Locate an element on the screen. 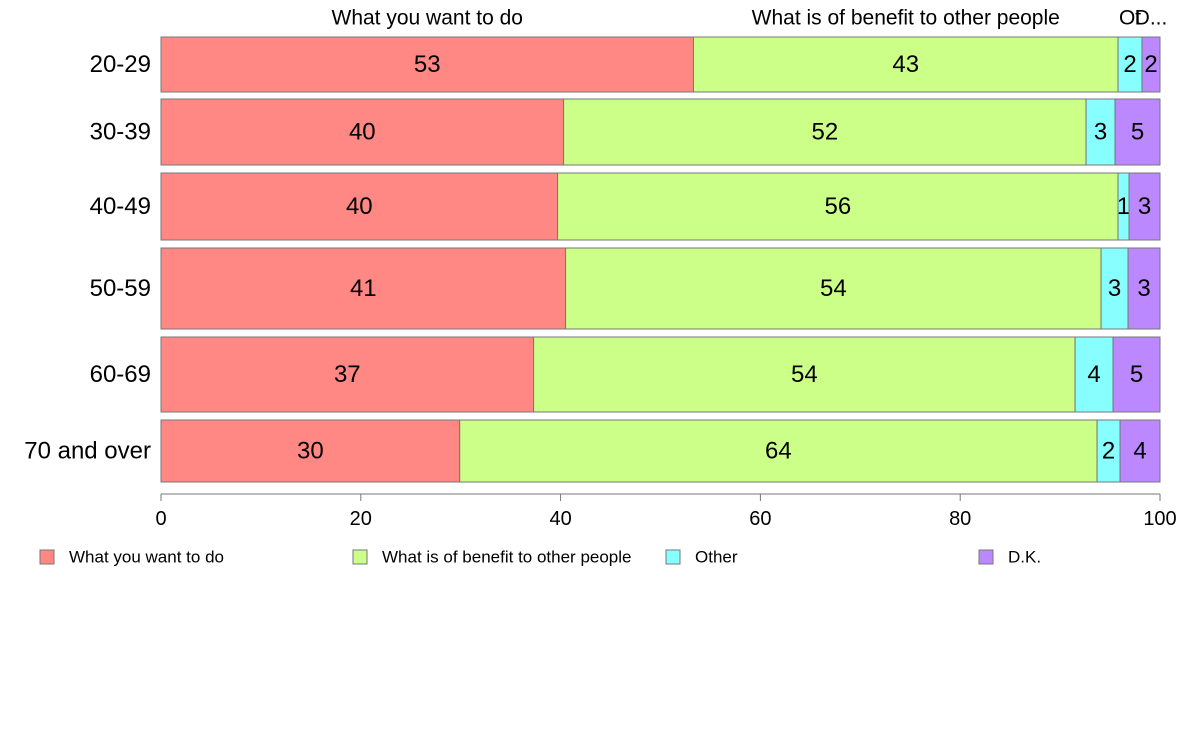  data-label: 53 is located at coordinates (427, 64).